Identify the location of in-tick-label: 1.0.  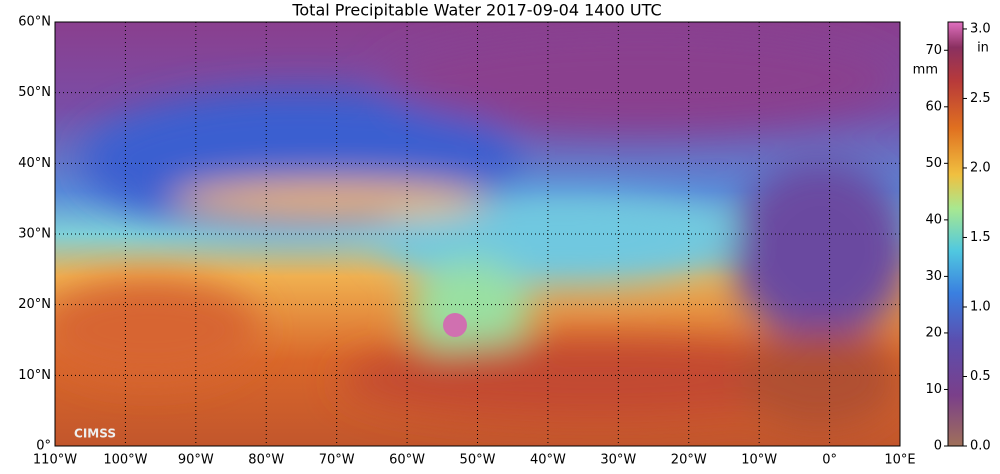
(980, 306).